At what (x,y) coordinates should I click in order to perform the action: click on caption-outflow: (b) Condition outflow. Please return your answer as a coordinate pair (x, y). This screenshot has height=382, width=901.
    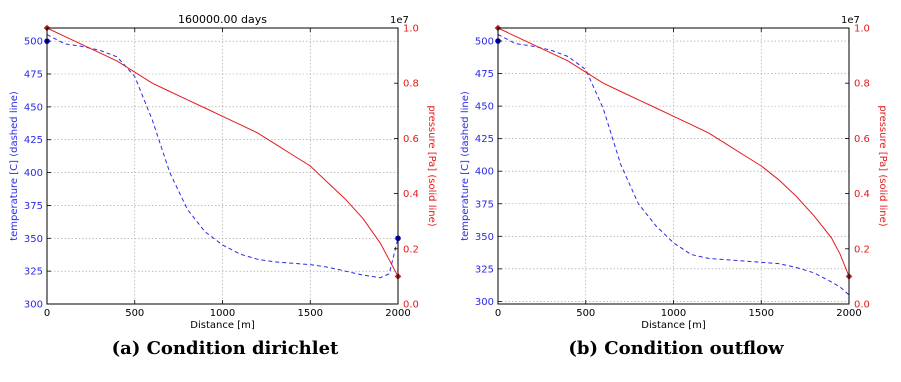
    Looking at the image, I should click on (676, 348).